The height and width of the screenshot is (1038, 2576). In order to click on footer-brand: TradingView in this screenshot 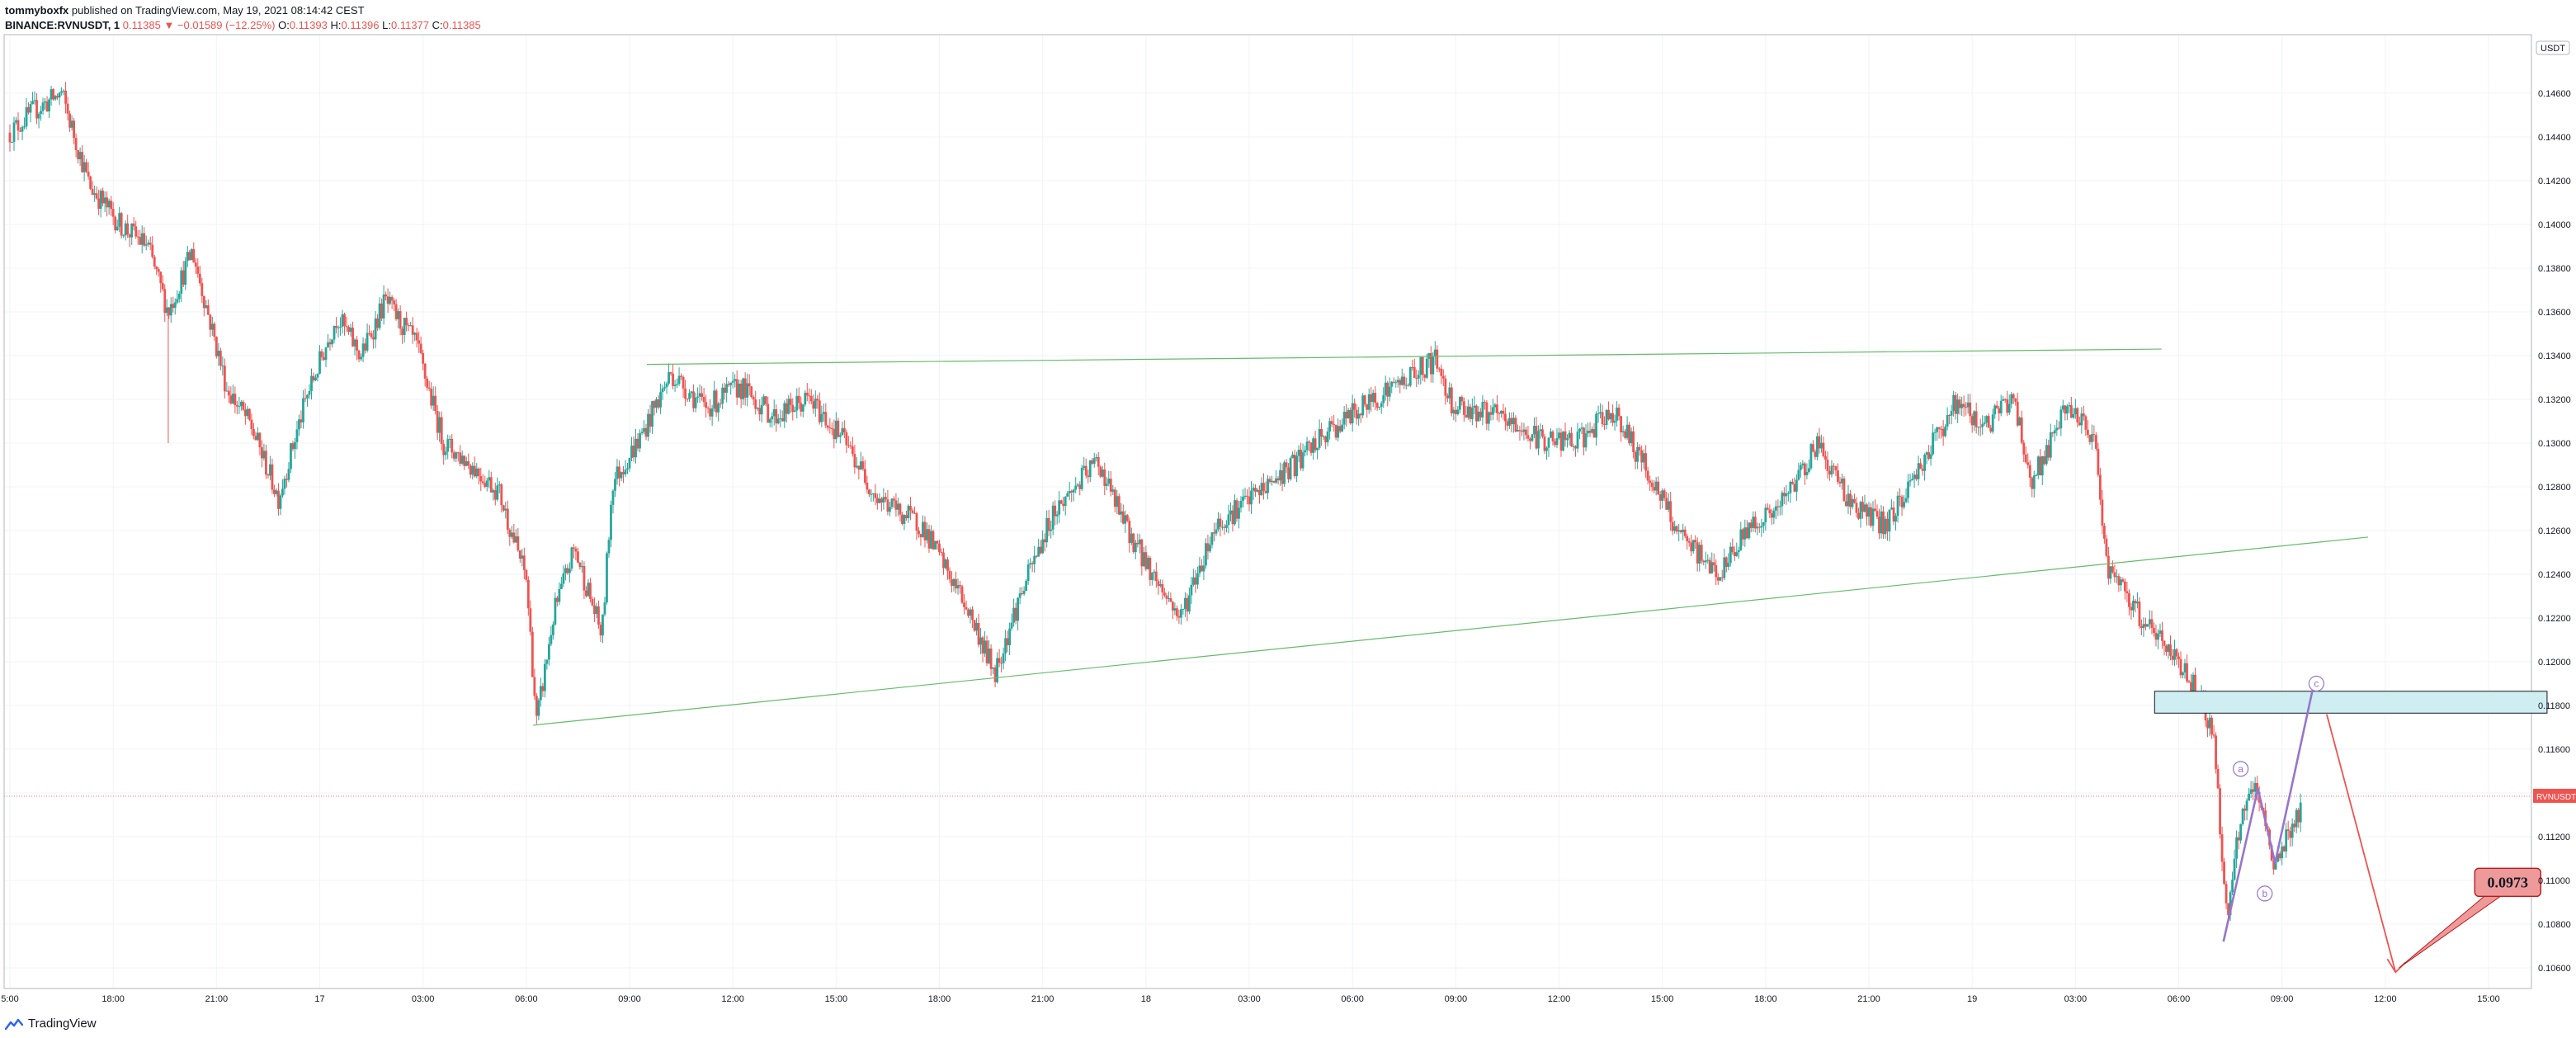, I will do `click(51, 1024)`.